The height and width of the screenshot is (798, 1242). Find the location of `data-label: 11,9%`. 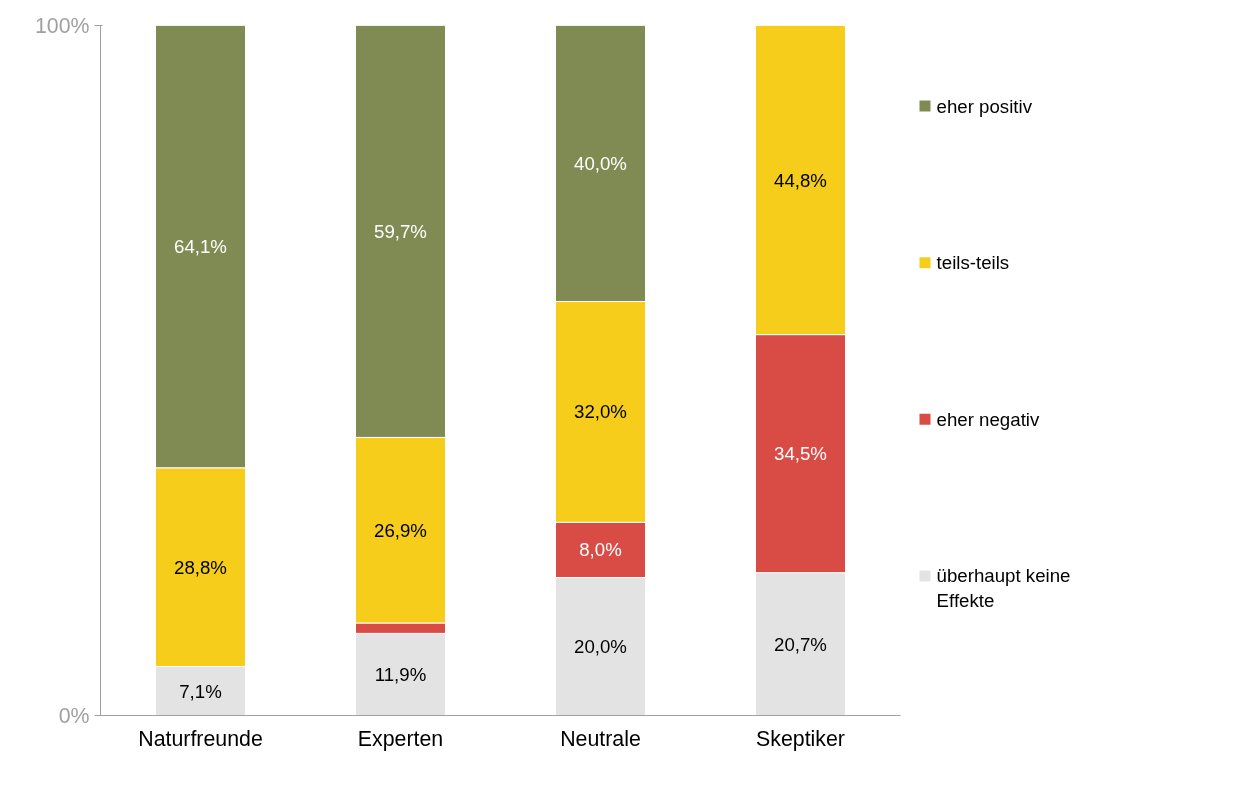

data-label: 11,9% is located at coordinates (400, 674).